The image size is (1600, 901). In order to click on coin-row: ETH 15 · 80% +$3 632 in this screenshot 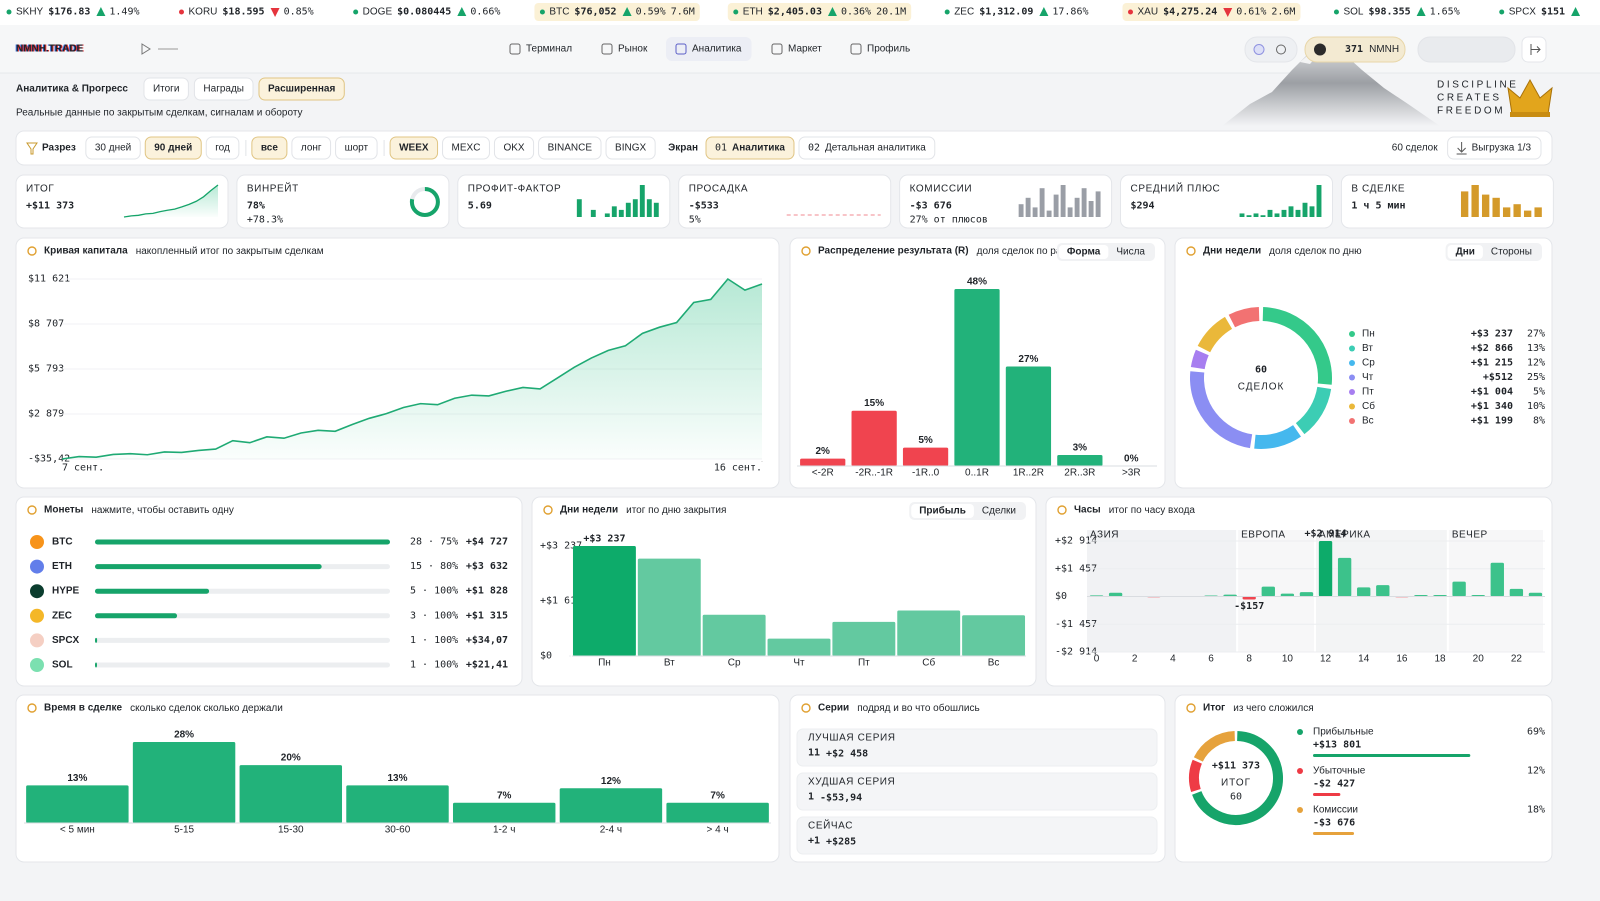, I will do `click(269, 566)`.